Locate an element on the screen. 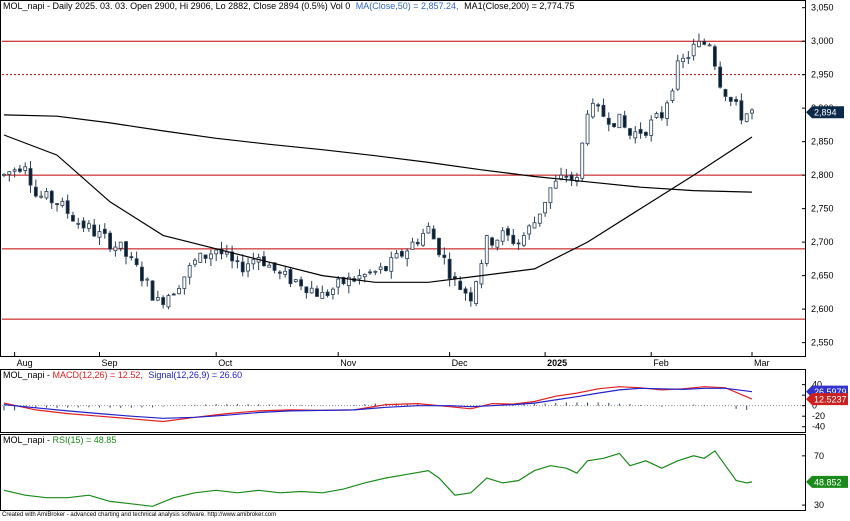  macd-pane is located at coordinates (403, 401).